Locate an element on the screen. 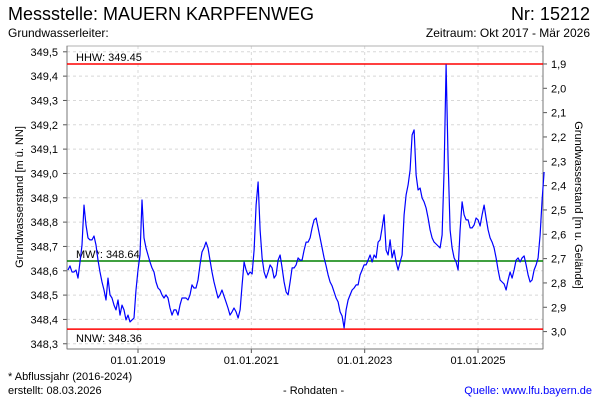 Image resolution: width=600 pixels, height=400 pixels. x-tick-label: 01.01.2023 is located at coordinates (364, 361).